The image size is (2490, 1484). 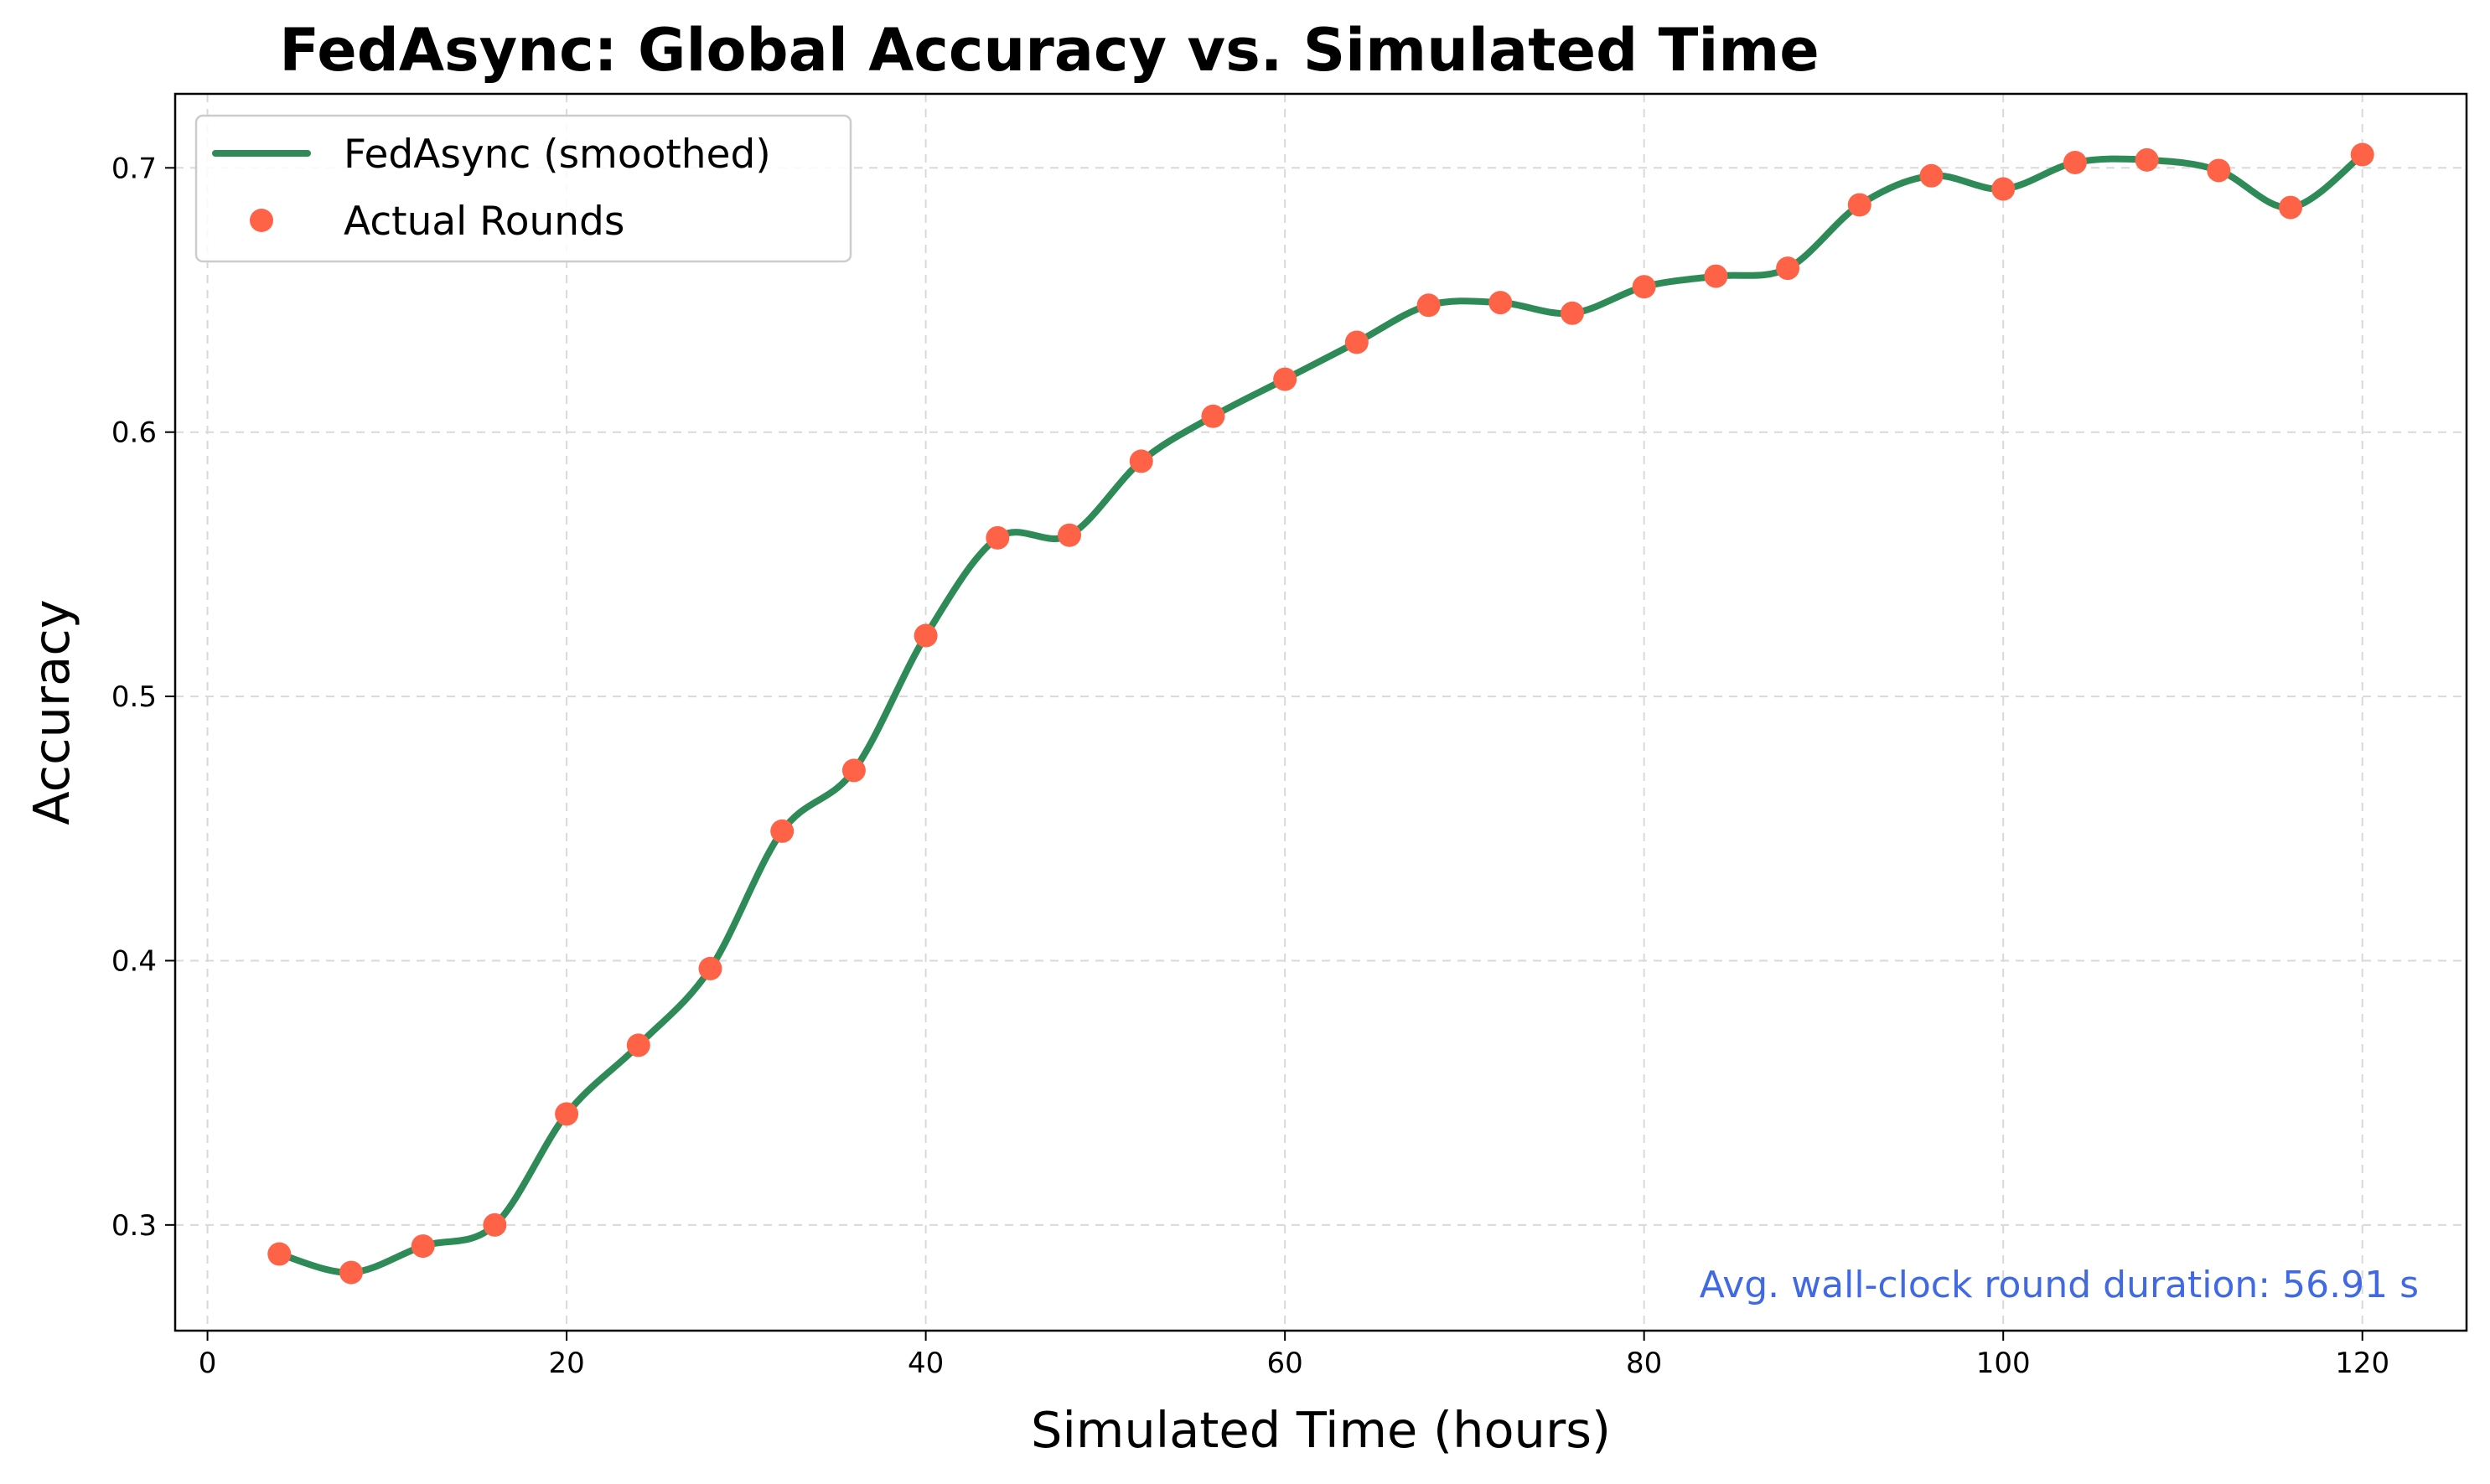 What do you see at coordinates (557, 155) in the screenshot?
I see `legend-label-fedasync-smoothed: FedAsync (smoothed)` at bounding box center [557, 155].